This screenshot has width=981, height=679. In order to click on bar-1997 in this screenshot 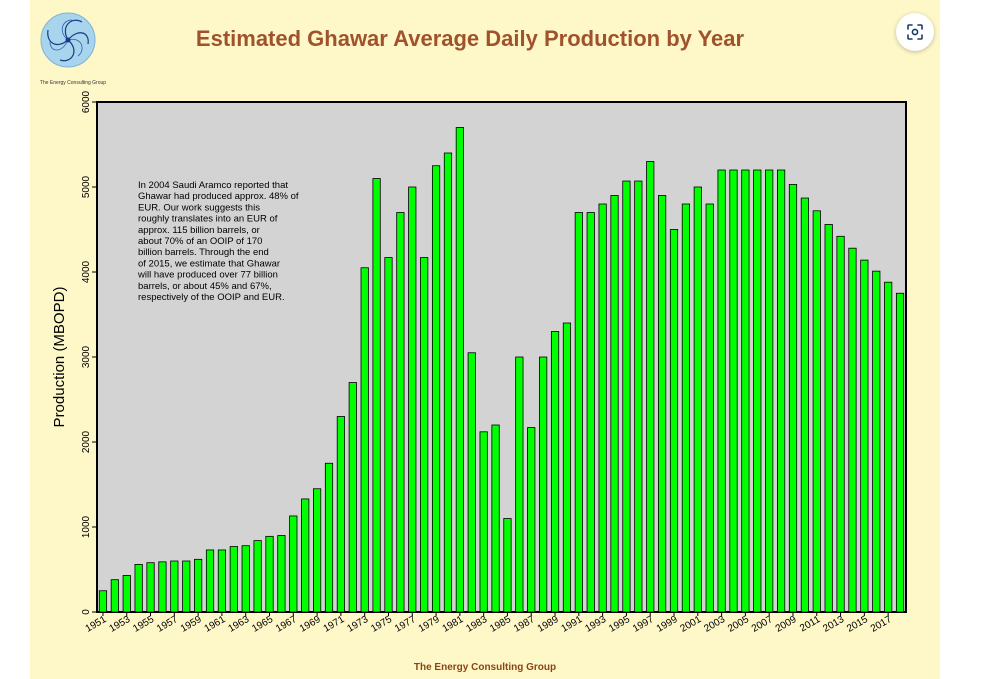, I will do `click(650, 387)`.